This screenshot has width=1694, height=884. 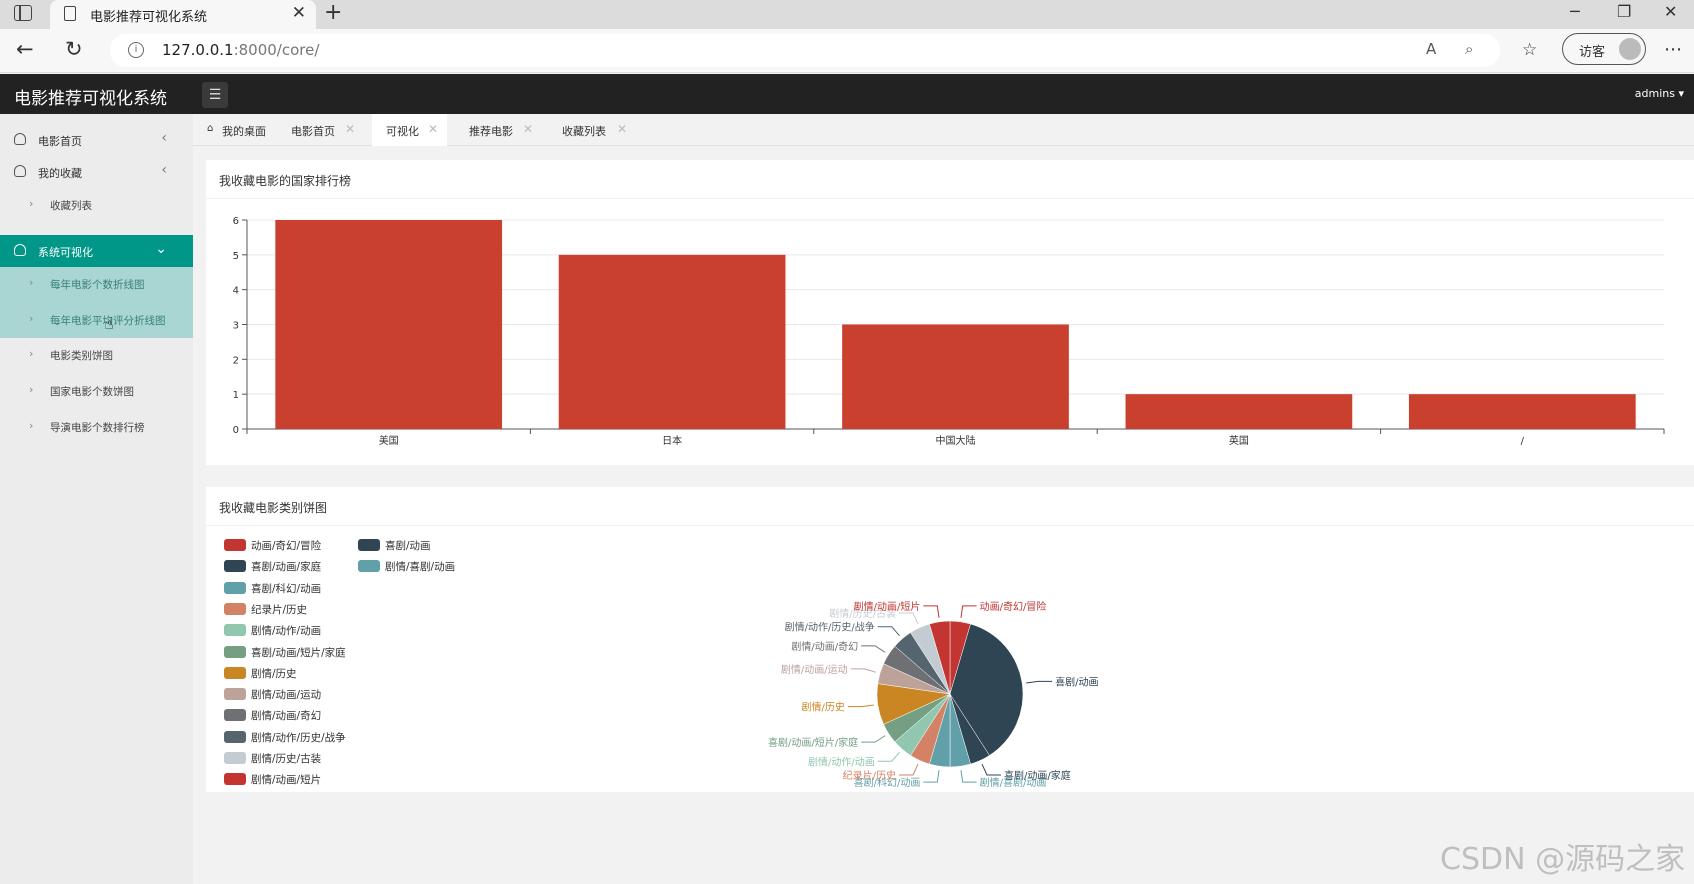 What do you see at coordinates (1076, 681) in the screenshot?
I see `pie-label: 喜剧/动画` at bounding box center [1076, 681].